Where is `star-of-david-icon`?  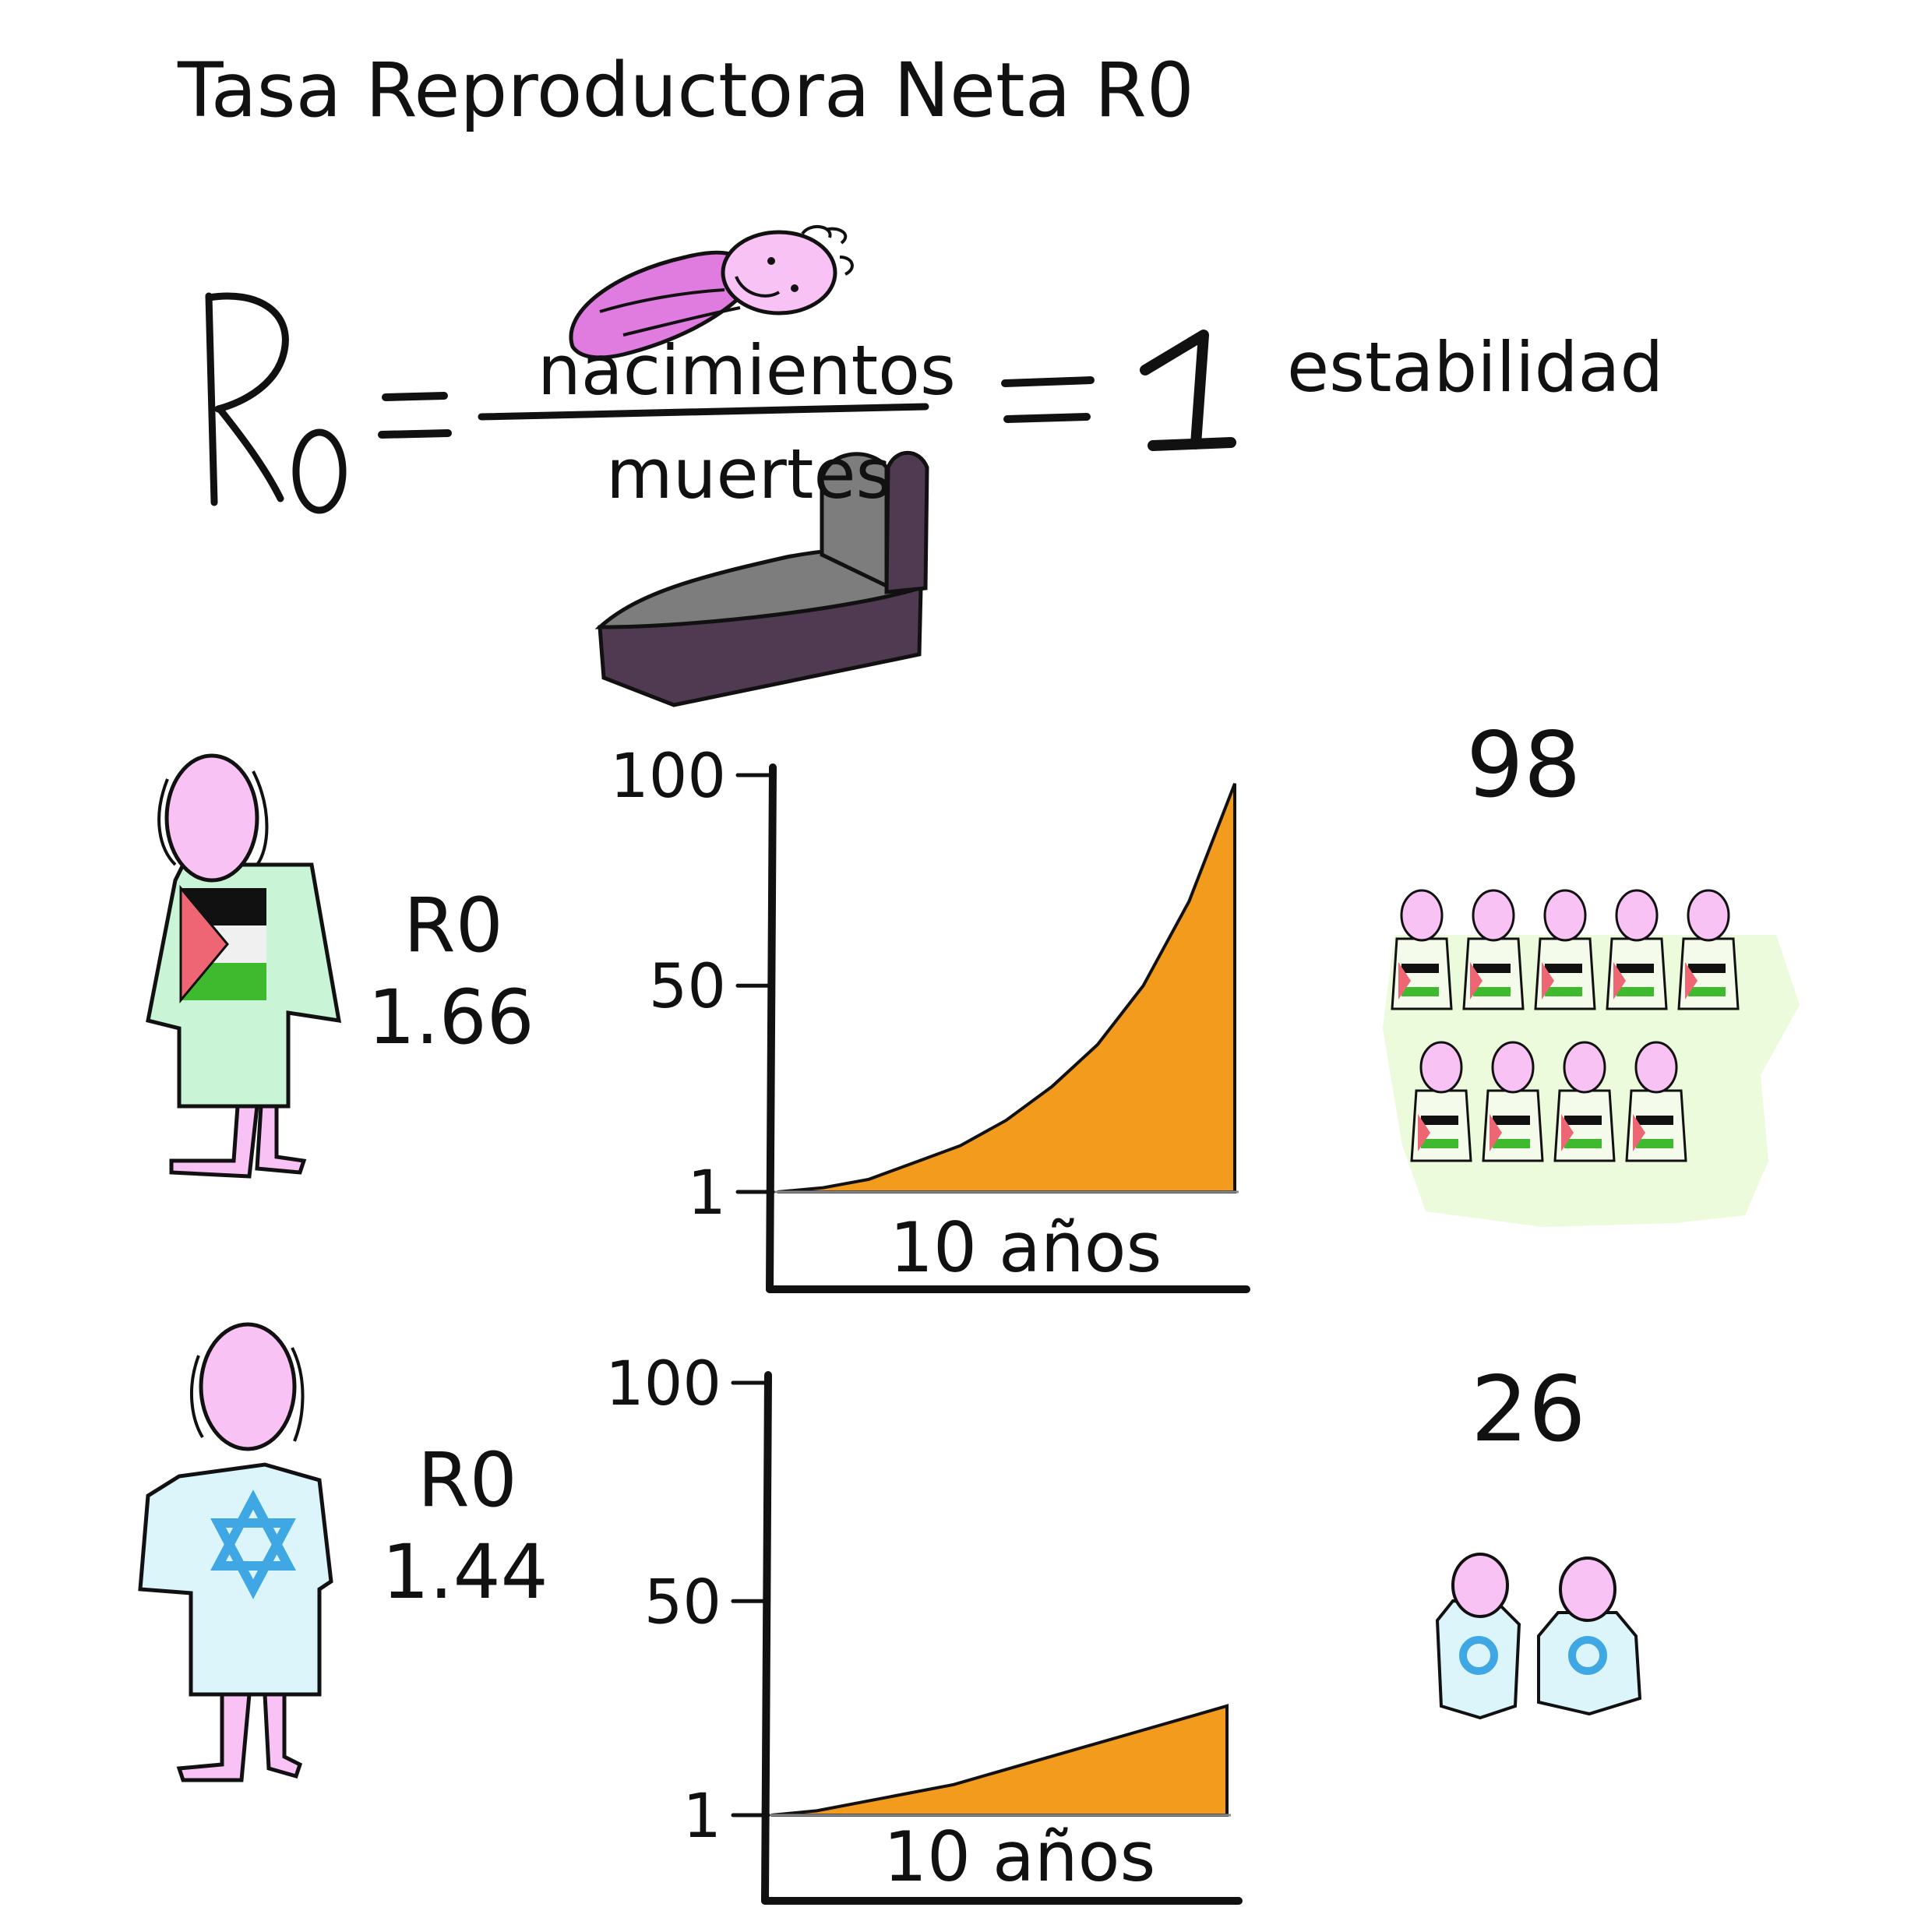
star-of-david-icon is located at coordinates (253, 1544).